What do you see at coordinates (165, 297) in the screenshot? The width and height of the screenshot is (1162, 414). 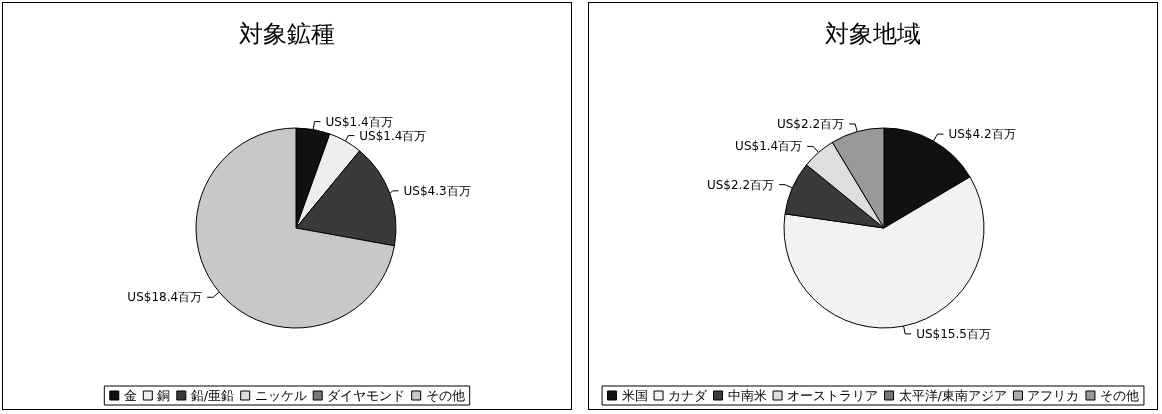 I see `data-label: US$18.4百万` at bounding box center [165, 297].